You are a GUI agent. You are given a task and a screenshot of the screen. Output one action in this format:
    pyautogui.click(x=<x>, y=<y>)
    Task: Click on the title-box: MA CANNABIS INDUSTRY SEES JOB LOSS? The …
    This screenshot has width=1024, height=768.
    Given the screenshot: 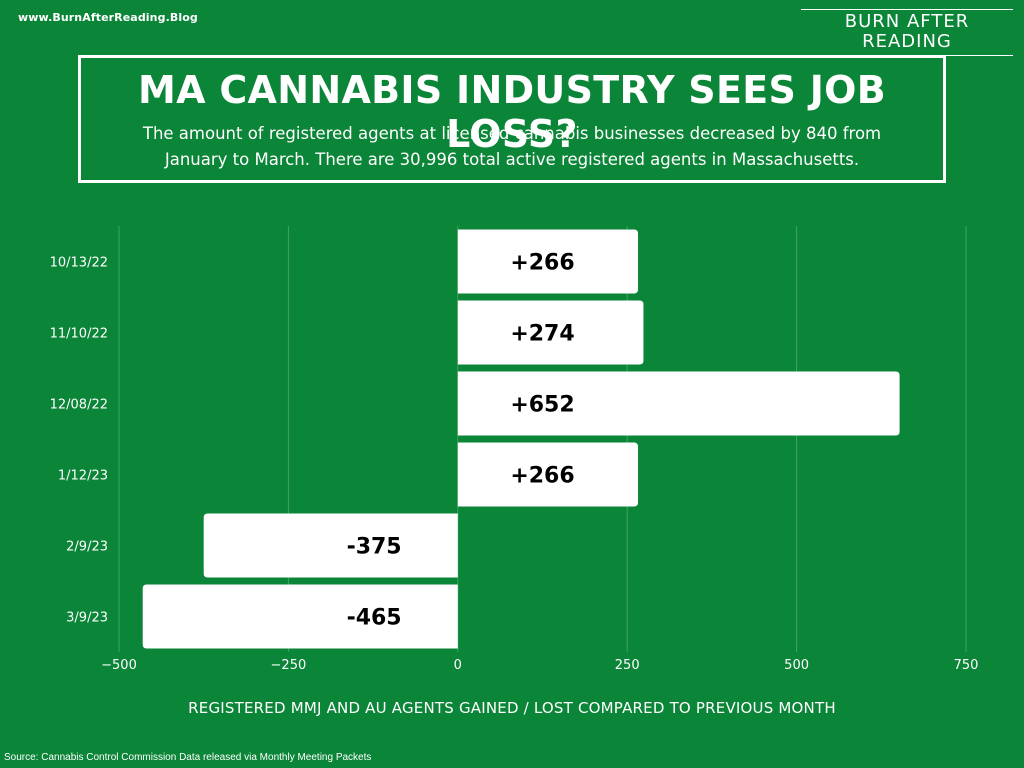 What is the action you would take?
    pyautogui.click(x=512, y=119)
    